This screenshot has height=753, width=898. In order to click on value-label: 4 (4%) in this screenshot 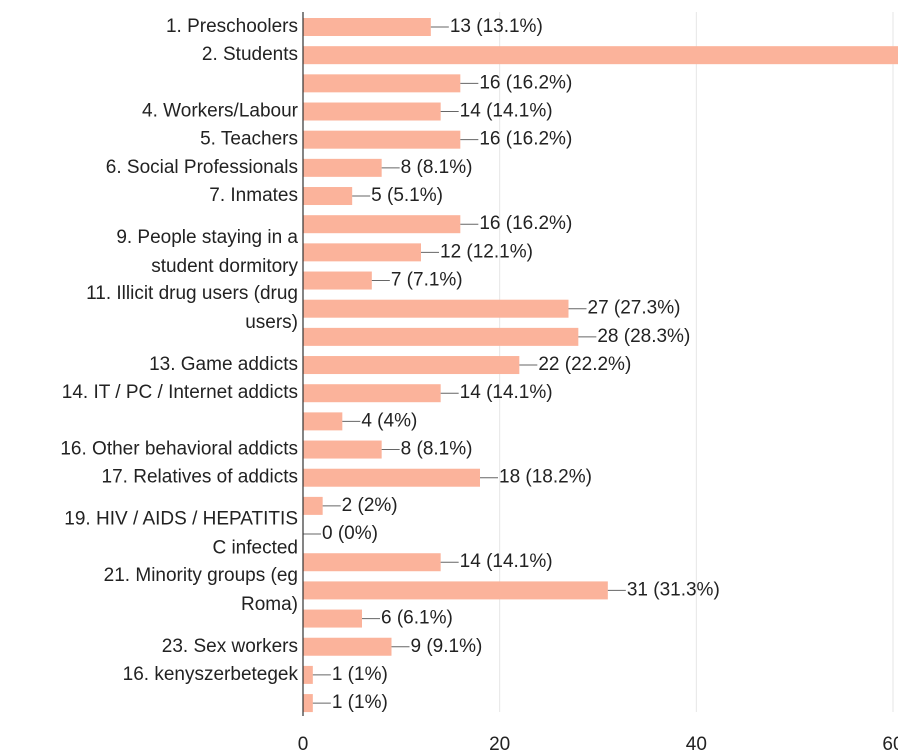, I will do `click(389, 420)`.